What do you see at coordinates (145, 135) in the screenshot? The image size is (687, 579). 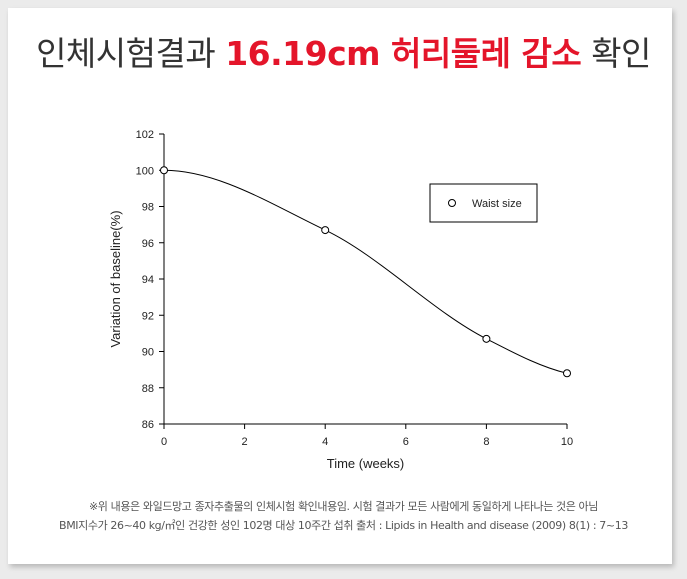 I see `y-tick-label: 102` at bounding box center [145, 135].